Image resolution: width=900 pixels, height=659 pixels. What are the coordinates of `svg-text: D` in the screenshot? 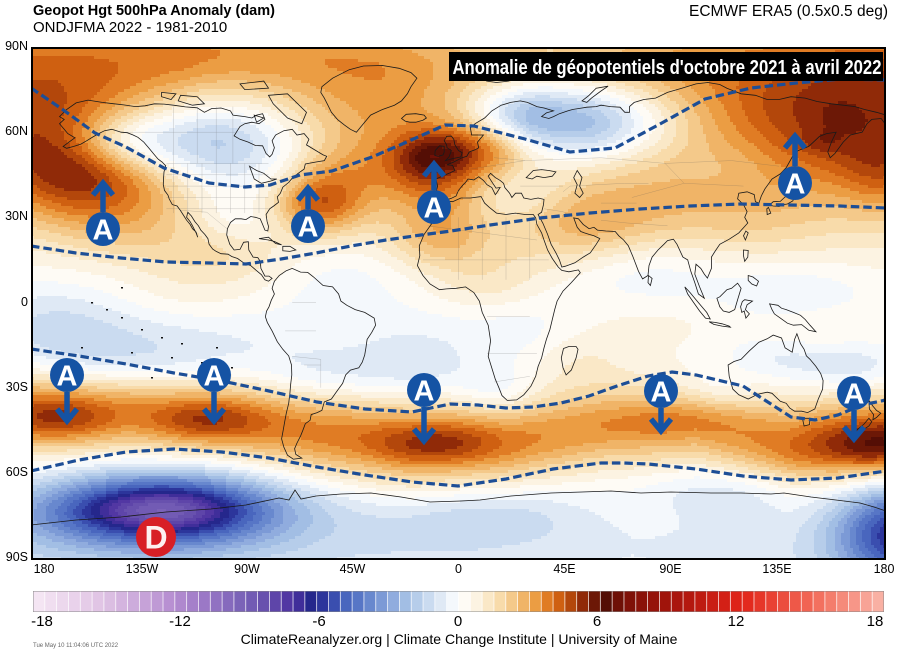 It's located at (155, 538).